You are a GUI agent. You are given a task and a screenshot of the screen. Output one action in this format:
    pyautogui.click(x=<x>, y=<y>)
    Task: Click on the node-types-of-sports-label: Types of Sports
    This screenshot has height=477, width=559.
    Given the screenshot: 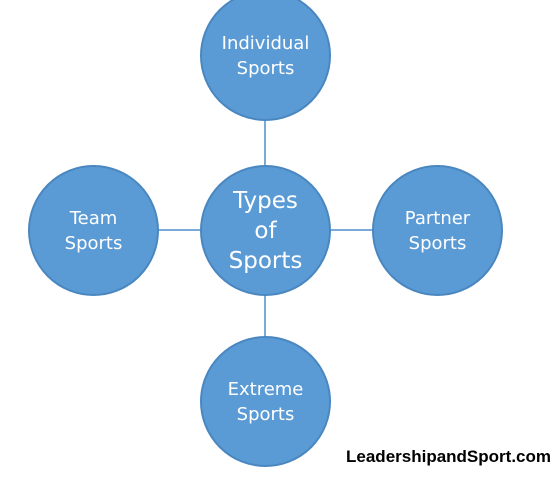 What is the action you would take?
    pyautogui.click(x=265, y=230)
    